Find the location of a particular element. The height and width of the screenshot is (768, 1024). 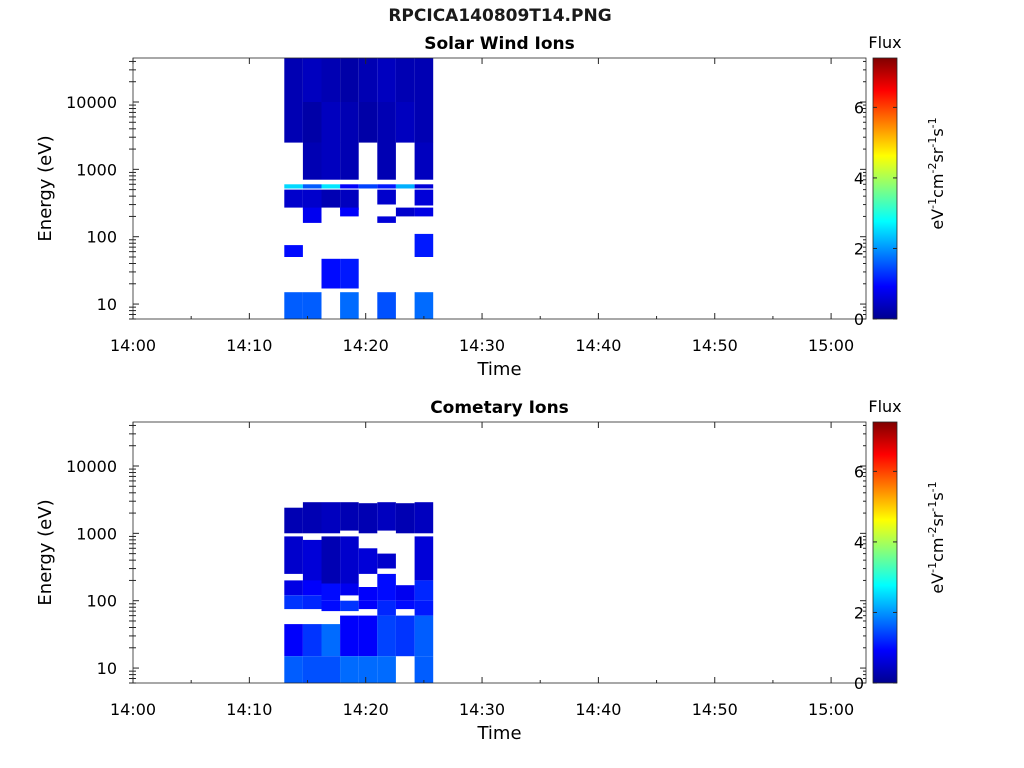

colorbar-tick-label: 6 is located at coordinates (859, 471).